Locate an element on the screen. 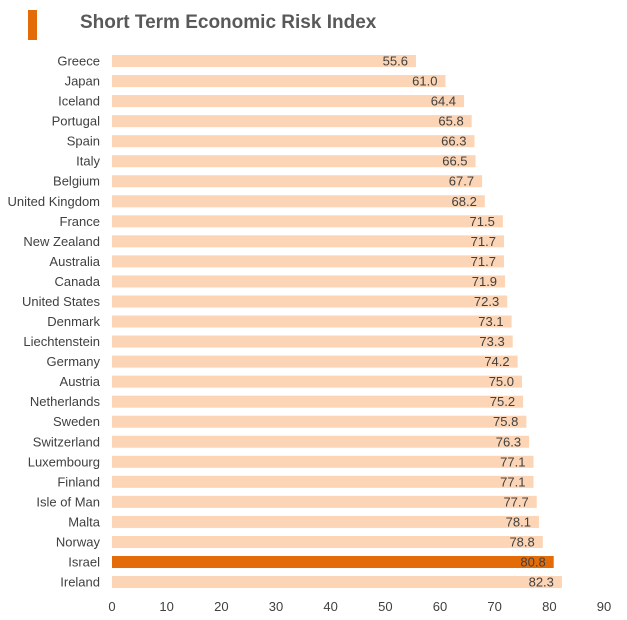  category-label: Germany is located at coordinates (74, 361).